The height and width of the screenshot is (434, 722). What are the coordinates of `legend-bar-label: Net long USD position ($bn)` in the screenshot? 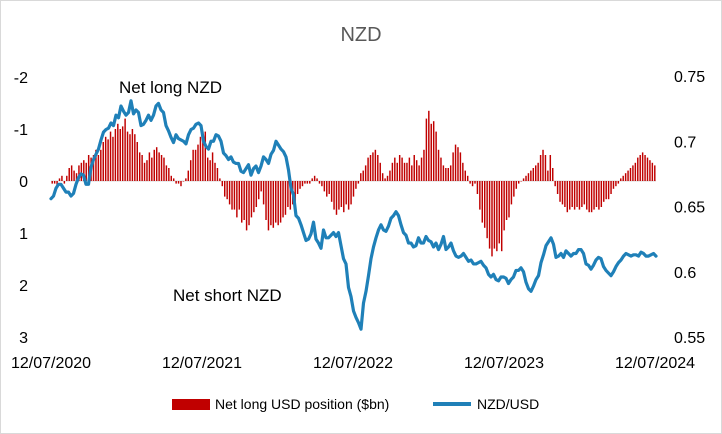 It's located at (302, 404).